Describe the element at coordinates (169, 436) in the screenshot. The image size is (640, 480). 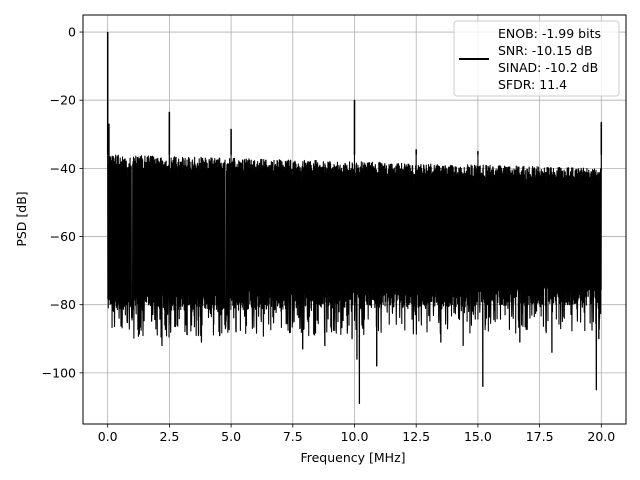
I see `x-tick-label: 2.5` at that location.